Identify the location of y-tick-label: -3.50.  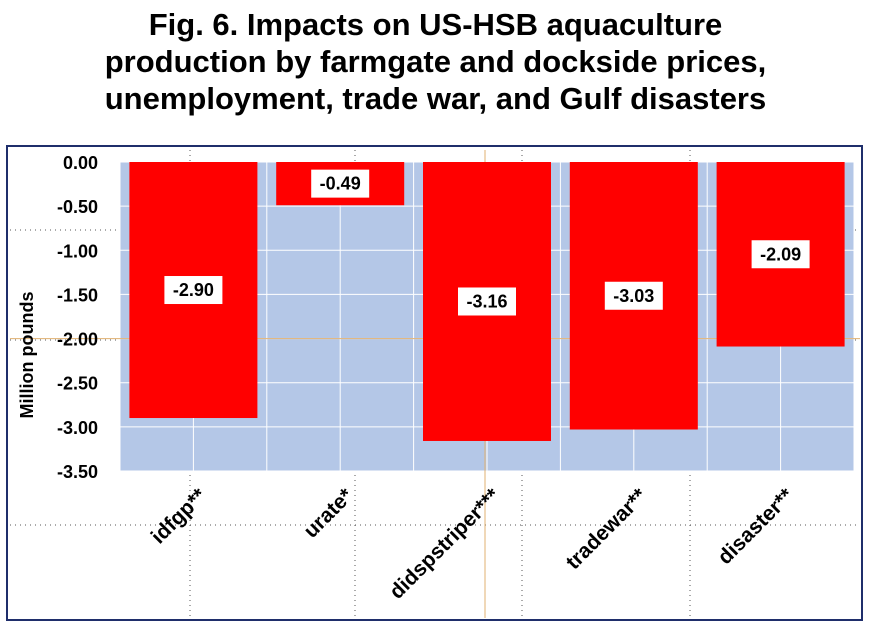
(77, 472).